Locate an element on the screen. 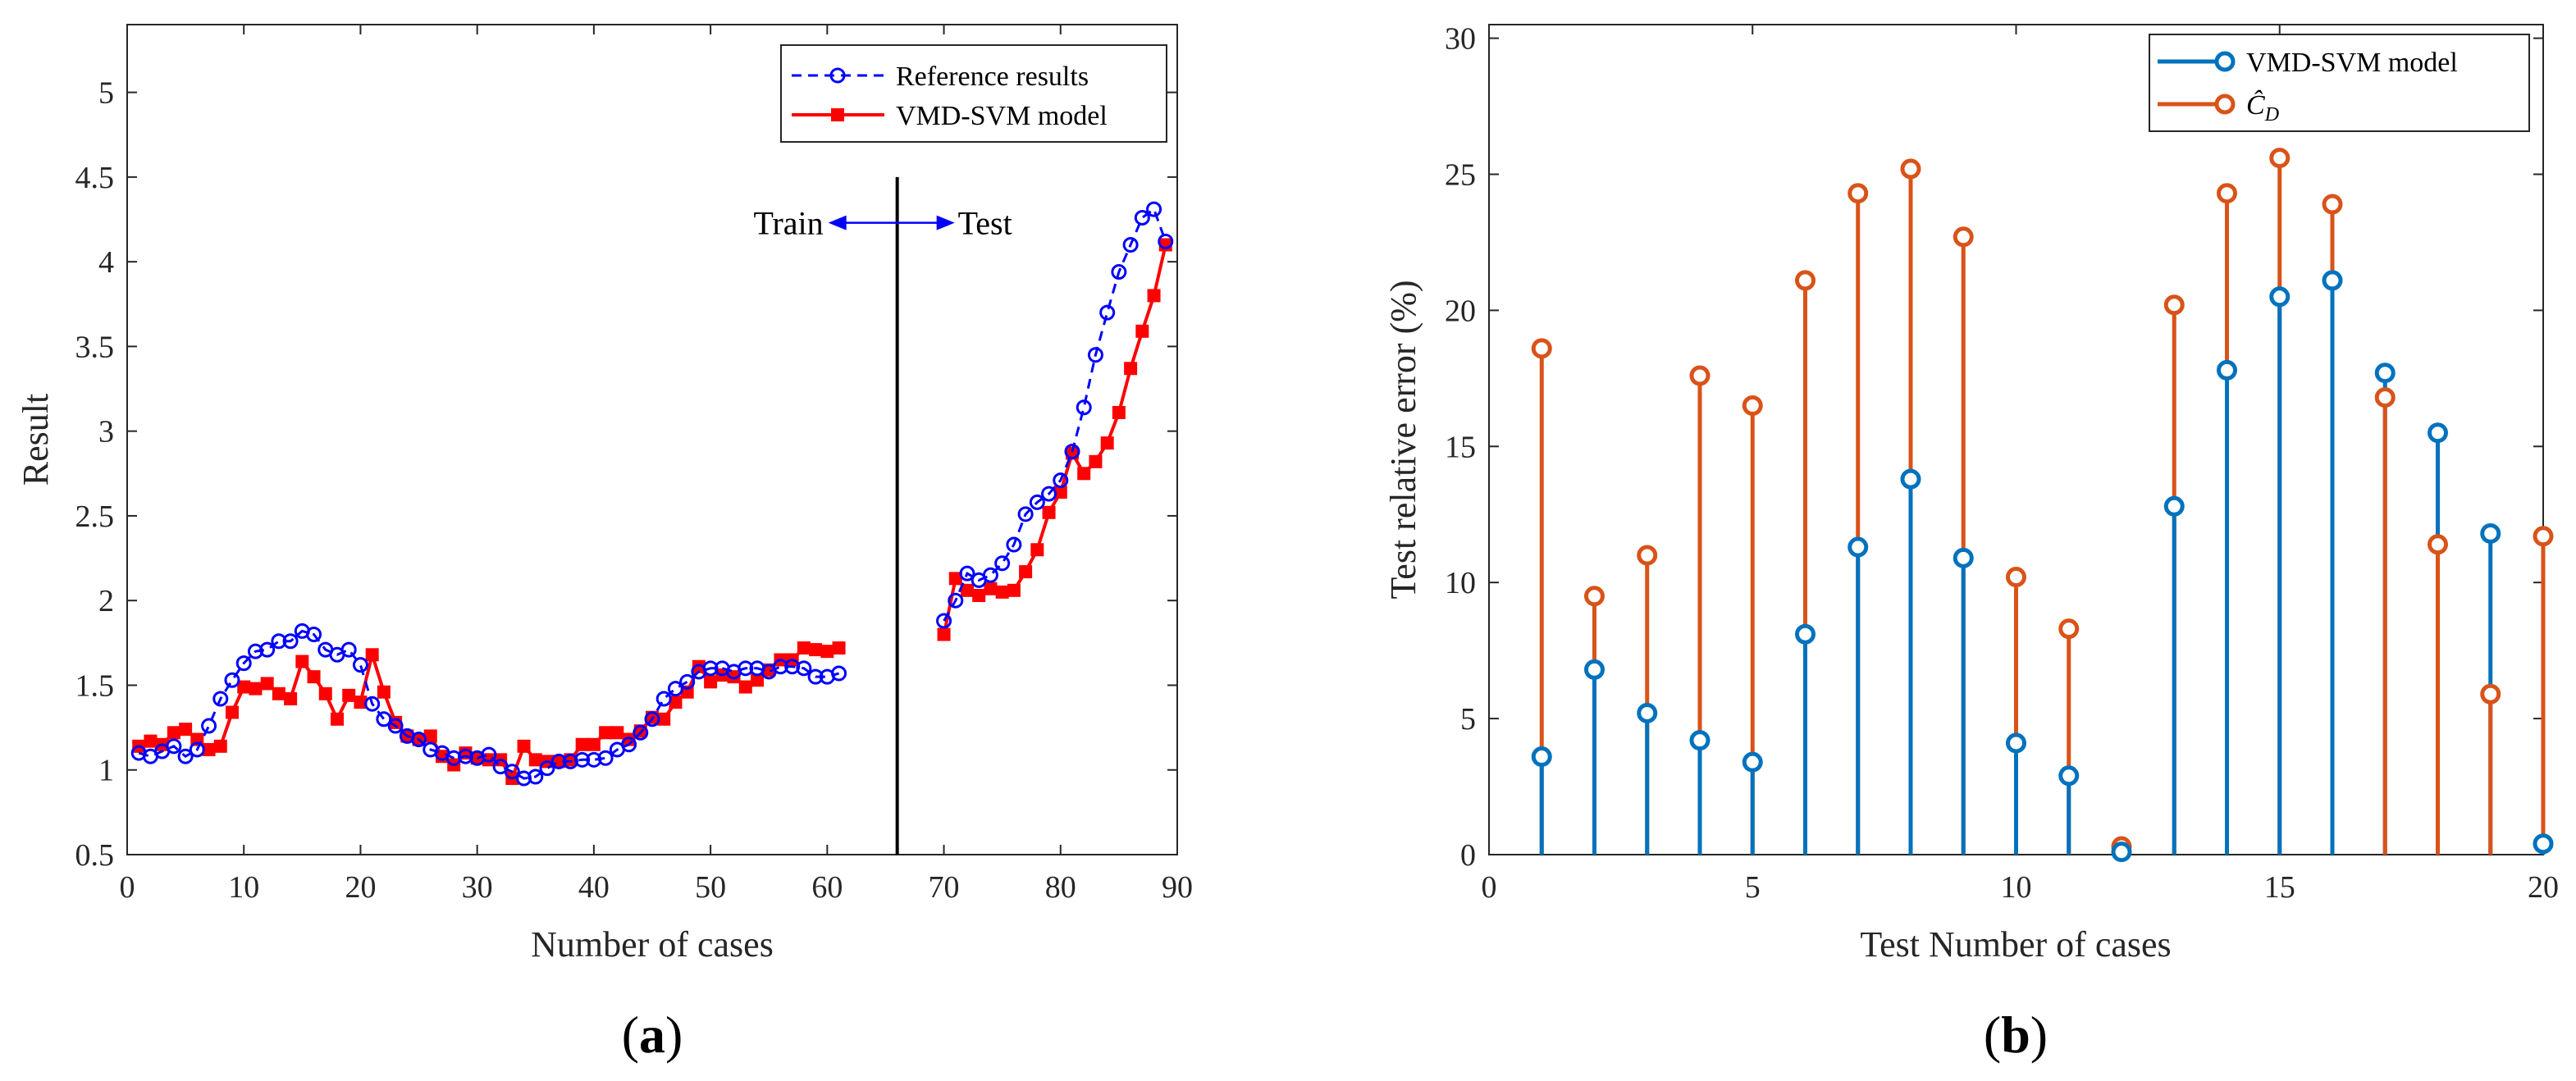 The image size is (2576, 1081). test-label: Test is located at coordinates (985, 223).